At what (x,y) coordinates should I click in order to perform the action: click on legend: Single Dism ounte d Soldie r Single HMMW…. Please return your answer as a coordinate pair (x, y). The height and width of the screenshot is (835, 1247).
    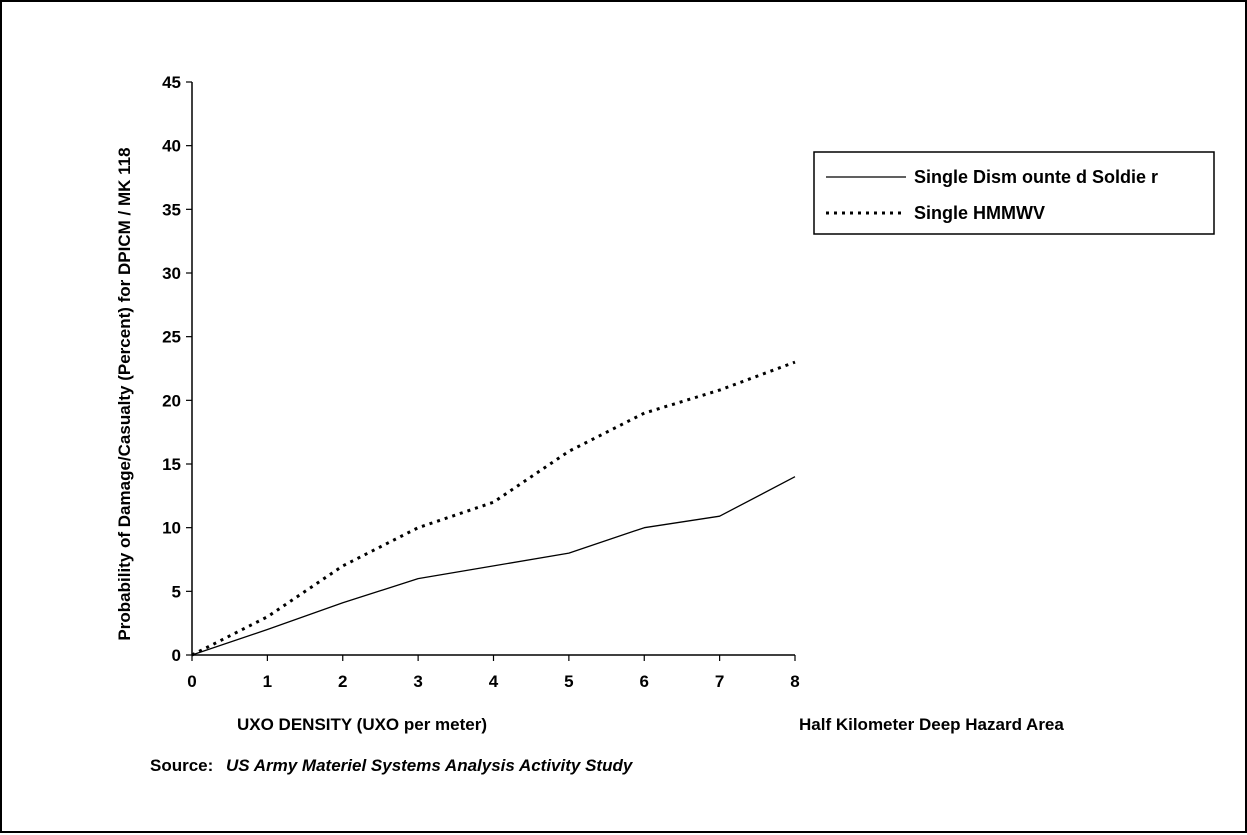
    Looking at the image, I should click on (1014, 193).